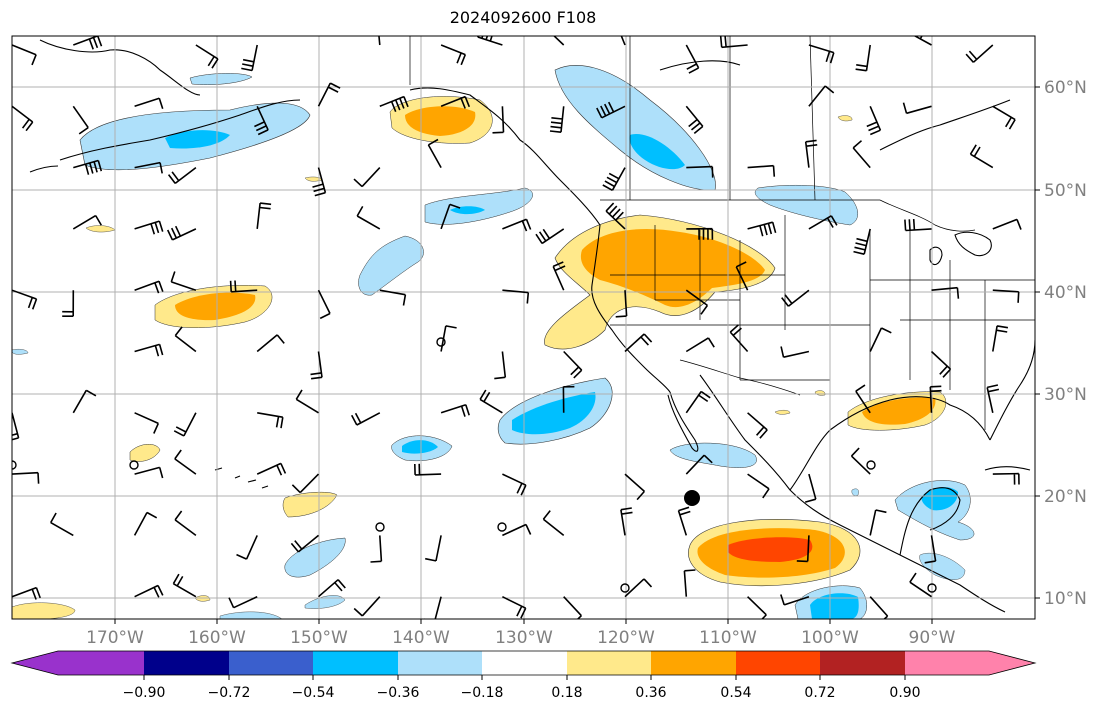 The image size is (1105, 712). Describe the element at coordinates (524, 638) in the screenshot. I see `lon-label: 130°W` at that location.